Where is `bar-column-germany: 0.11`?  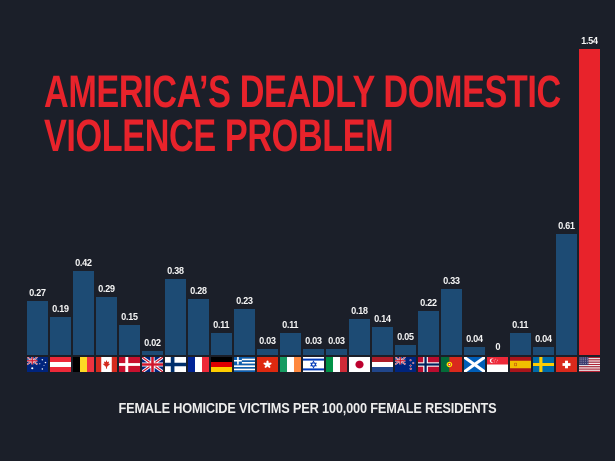 bar-column-germany: 0.11 is located at coordinates (221, 345).